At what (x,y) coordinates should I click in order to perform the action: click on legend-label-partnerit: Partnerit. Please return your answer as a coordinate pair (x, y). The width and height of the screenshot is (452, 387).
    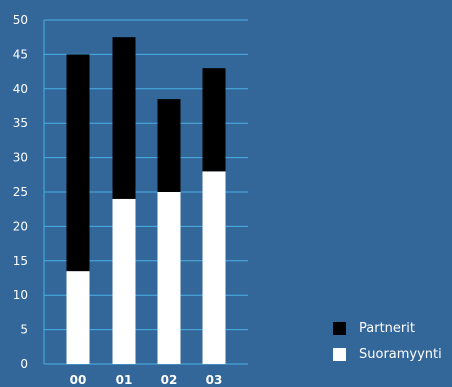
    Looking at the image, I should click on (387, 328).